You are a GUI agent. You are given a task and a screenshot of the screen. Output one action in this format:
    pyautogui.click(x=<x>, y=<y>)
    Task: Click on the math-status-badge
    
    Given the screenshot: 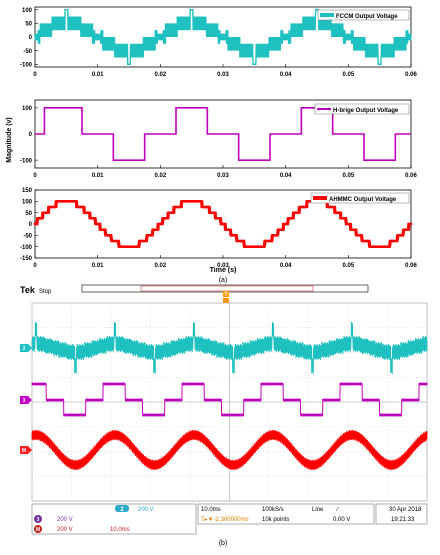 What is the action you would take?
    pyautogui.click(x=38, y=529)
    